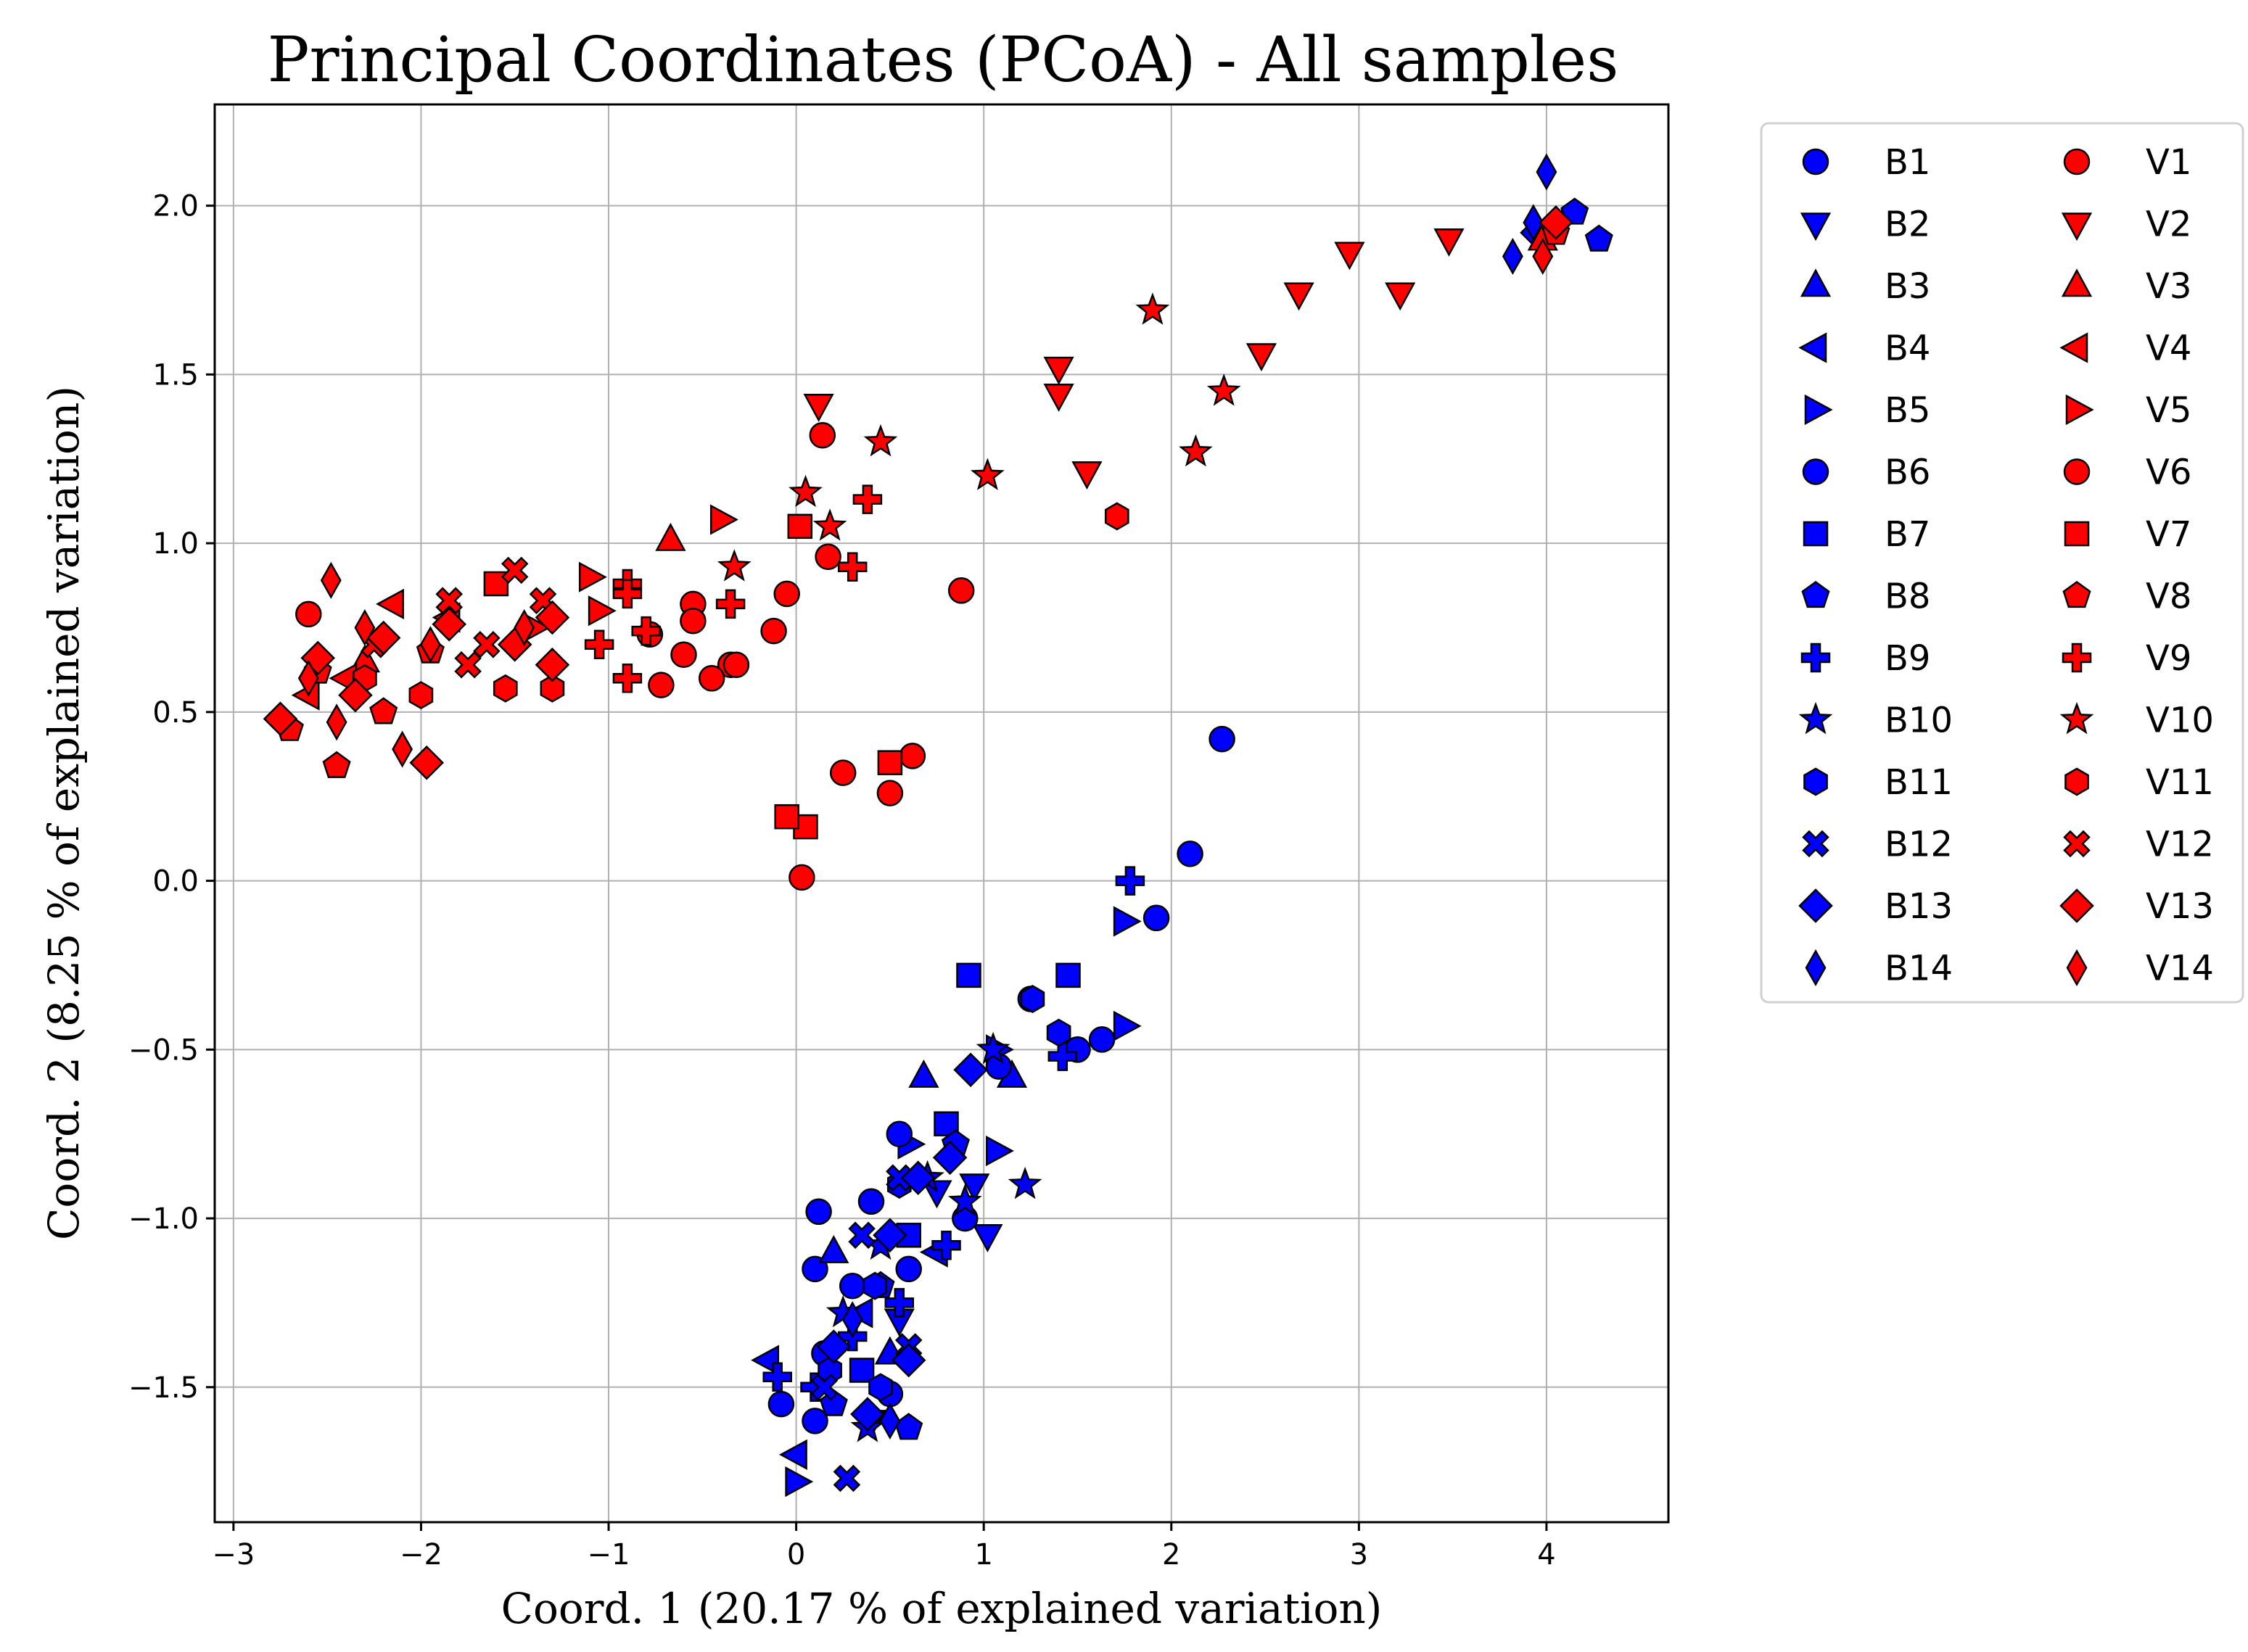 The width and height of the screenshot is (2248, 1652). What do you see at coordinates (2139, 782) in the screenshot?
I see `legend-item-v11: V11` at bounding box center [2139, 782].